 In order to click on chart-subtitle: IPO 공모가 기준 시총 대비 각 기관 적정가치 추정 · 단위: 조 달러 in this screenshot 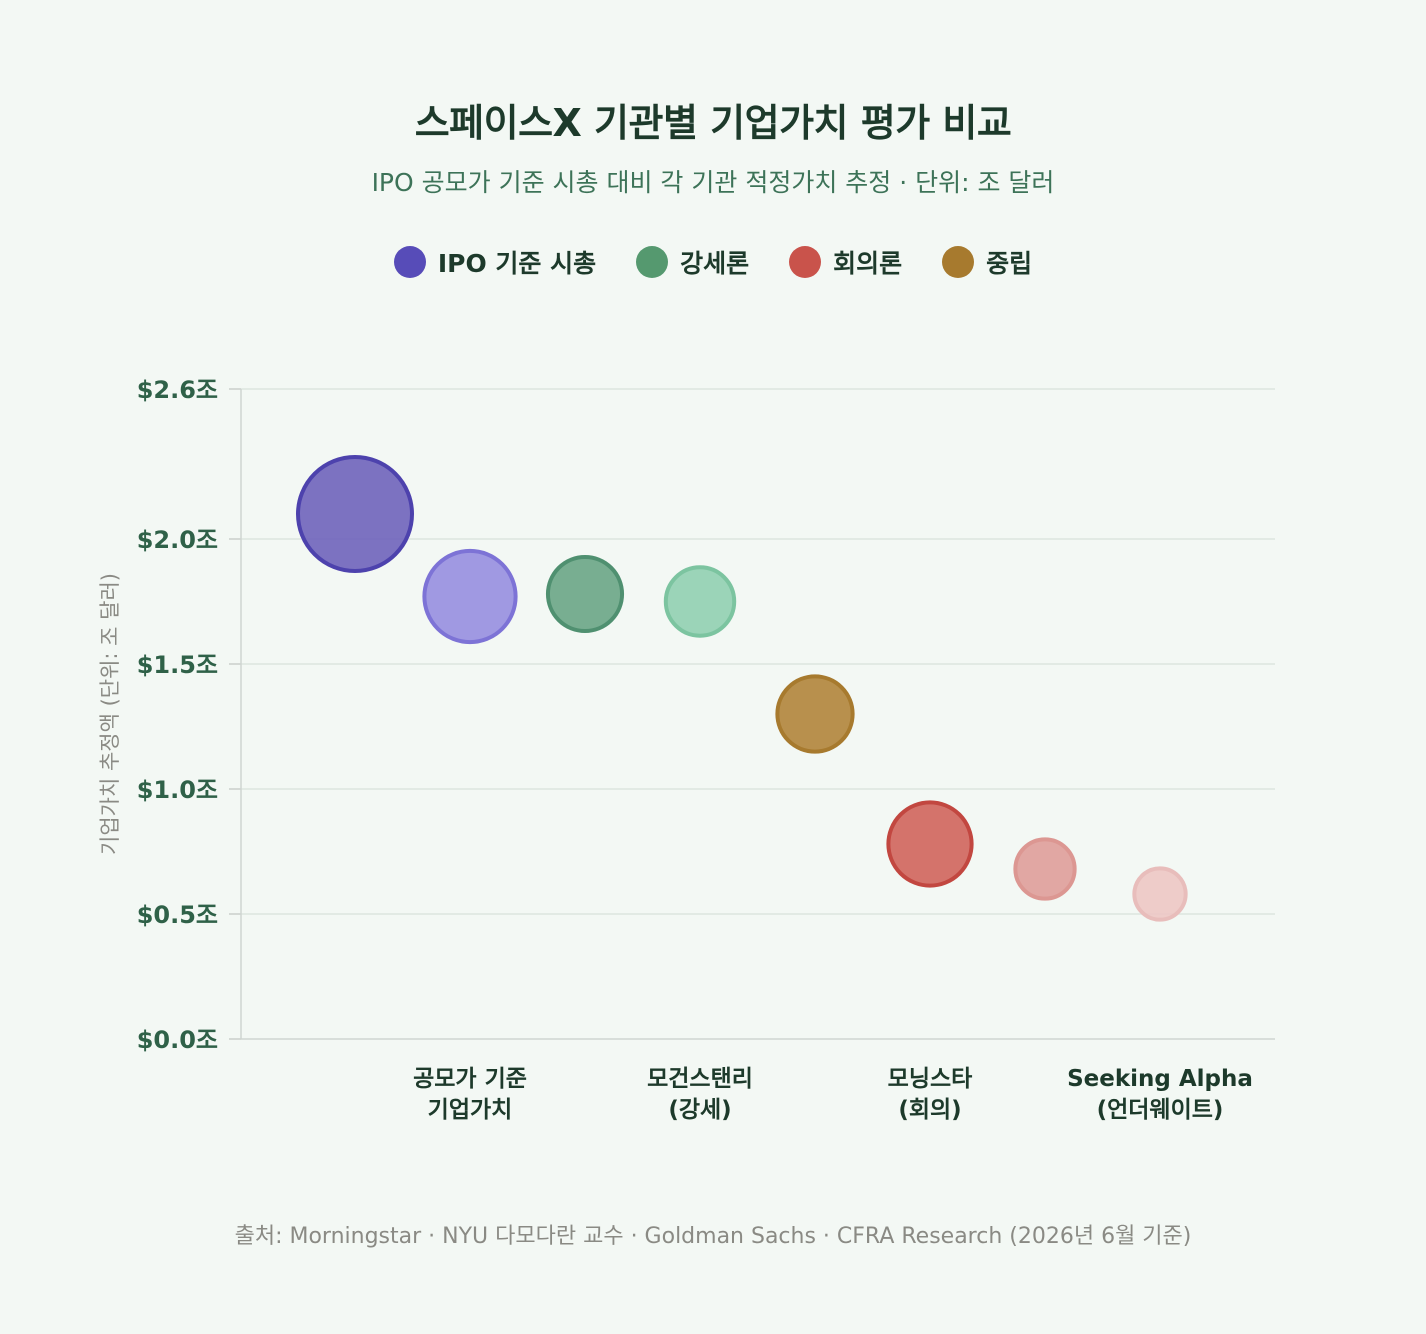, I will do `click(713, 182)`.